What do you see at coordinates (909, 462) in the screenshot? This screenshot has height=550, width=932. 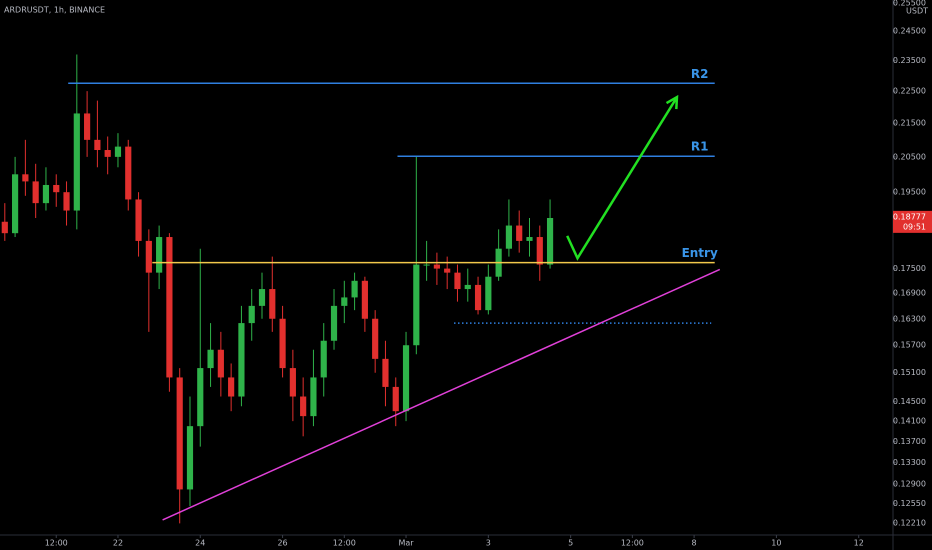 I see `y-tick-label: 0.13300` at bounding box center [909, 462].